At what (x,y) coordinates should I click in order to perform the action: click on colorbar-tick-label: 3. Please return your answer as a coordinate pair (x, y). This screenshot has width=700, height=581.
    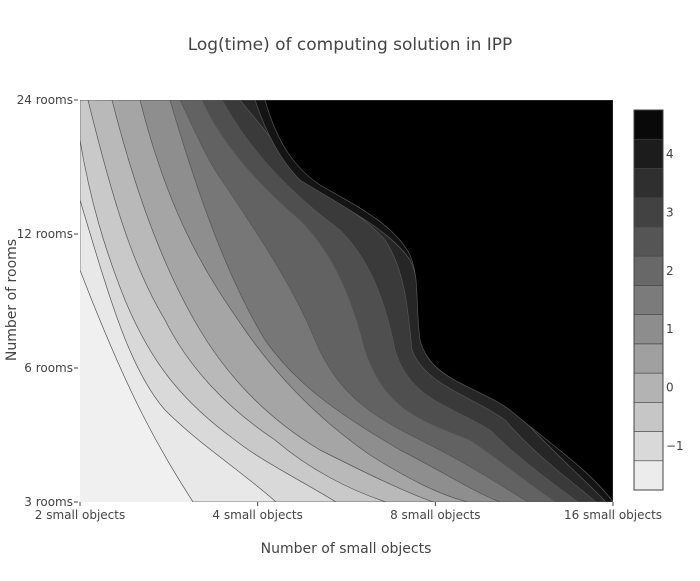
    Looking at the image, I should click on (670, 212).